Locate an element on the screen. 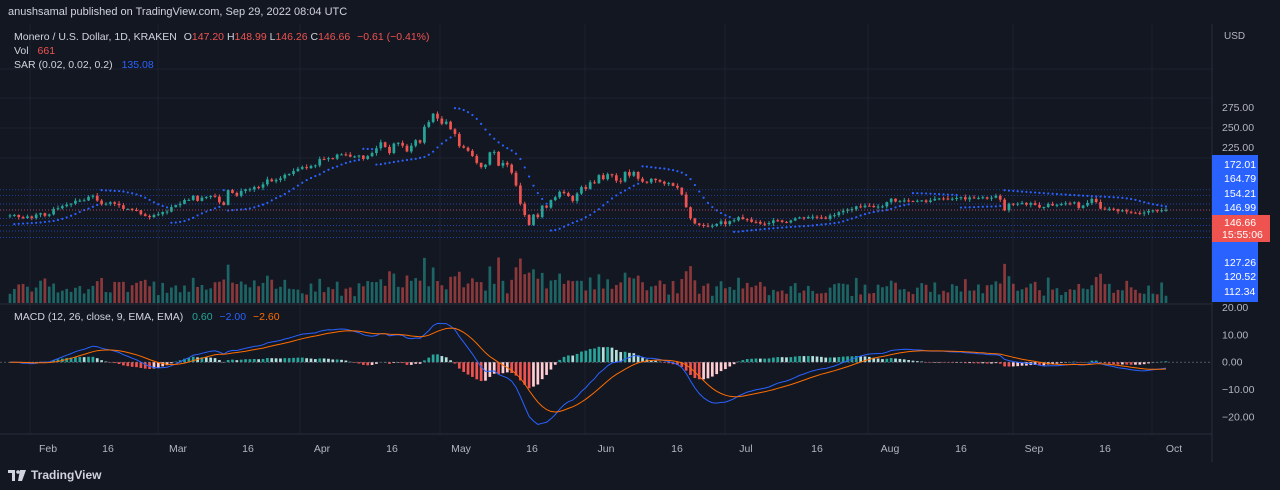 The height and width of the screenshot is (490, 1280). sar-legend: SAR (0.02, 0.02, 0.2) 135.08 is located at coordinates (84, 65).